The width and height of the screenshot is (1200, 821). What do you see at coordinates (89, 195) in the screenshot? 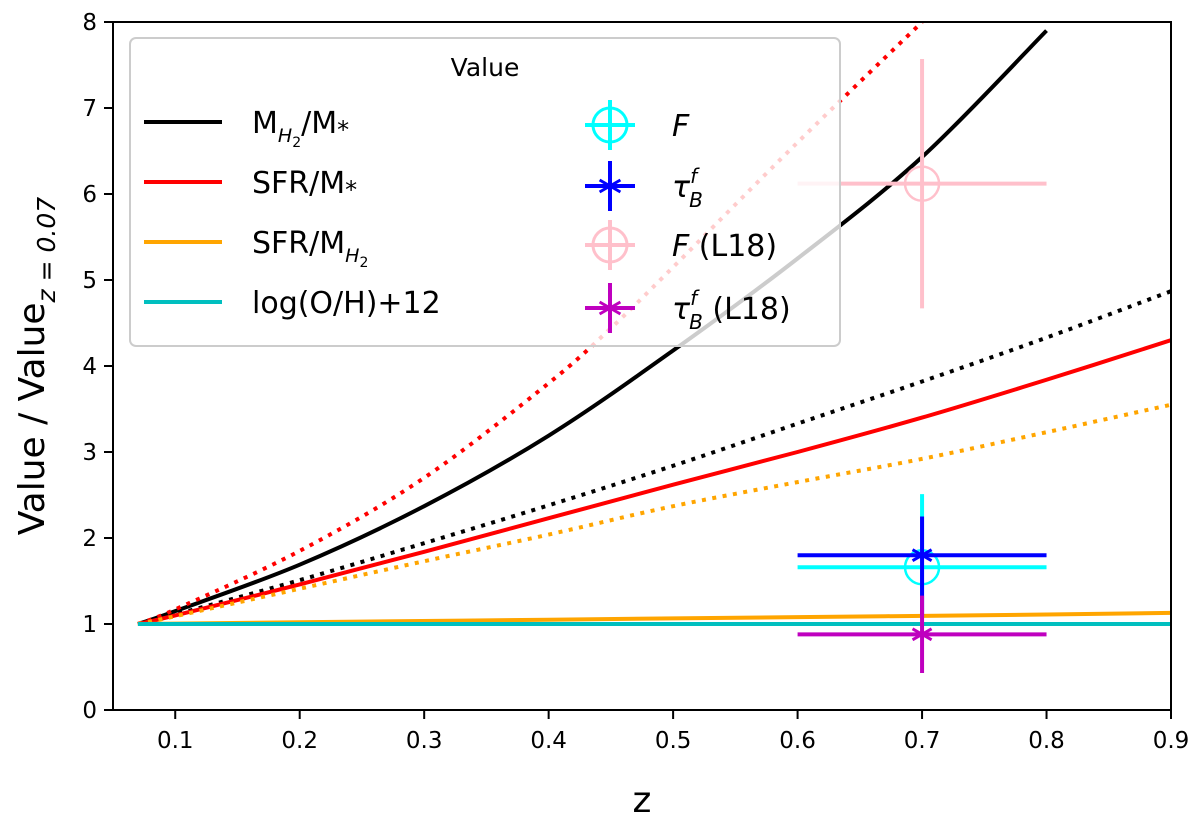
I see `y-tick-label: 6` at bounding box center [89, 195].